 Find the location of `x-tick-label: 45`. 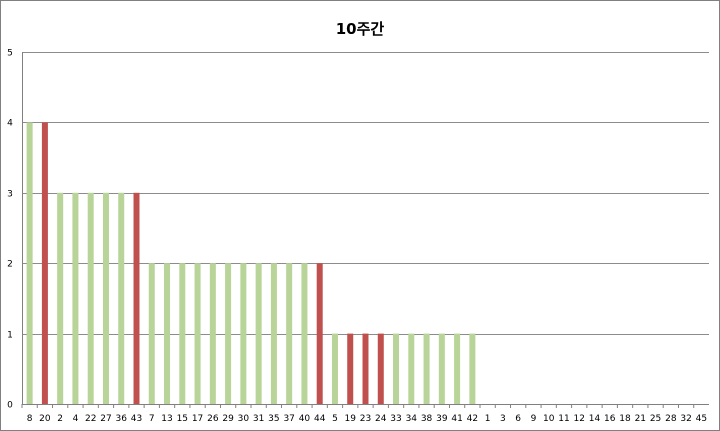

x-tick-label: 45 is located at coordinates (701, 419).